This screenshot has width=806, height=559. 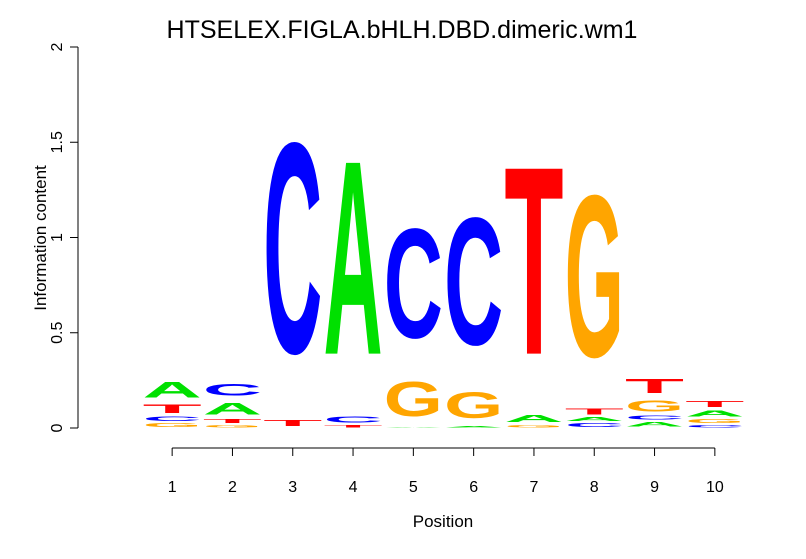 I want to click on x-tick-label: 9, so click(x=654, y=487).